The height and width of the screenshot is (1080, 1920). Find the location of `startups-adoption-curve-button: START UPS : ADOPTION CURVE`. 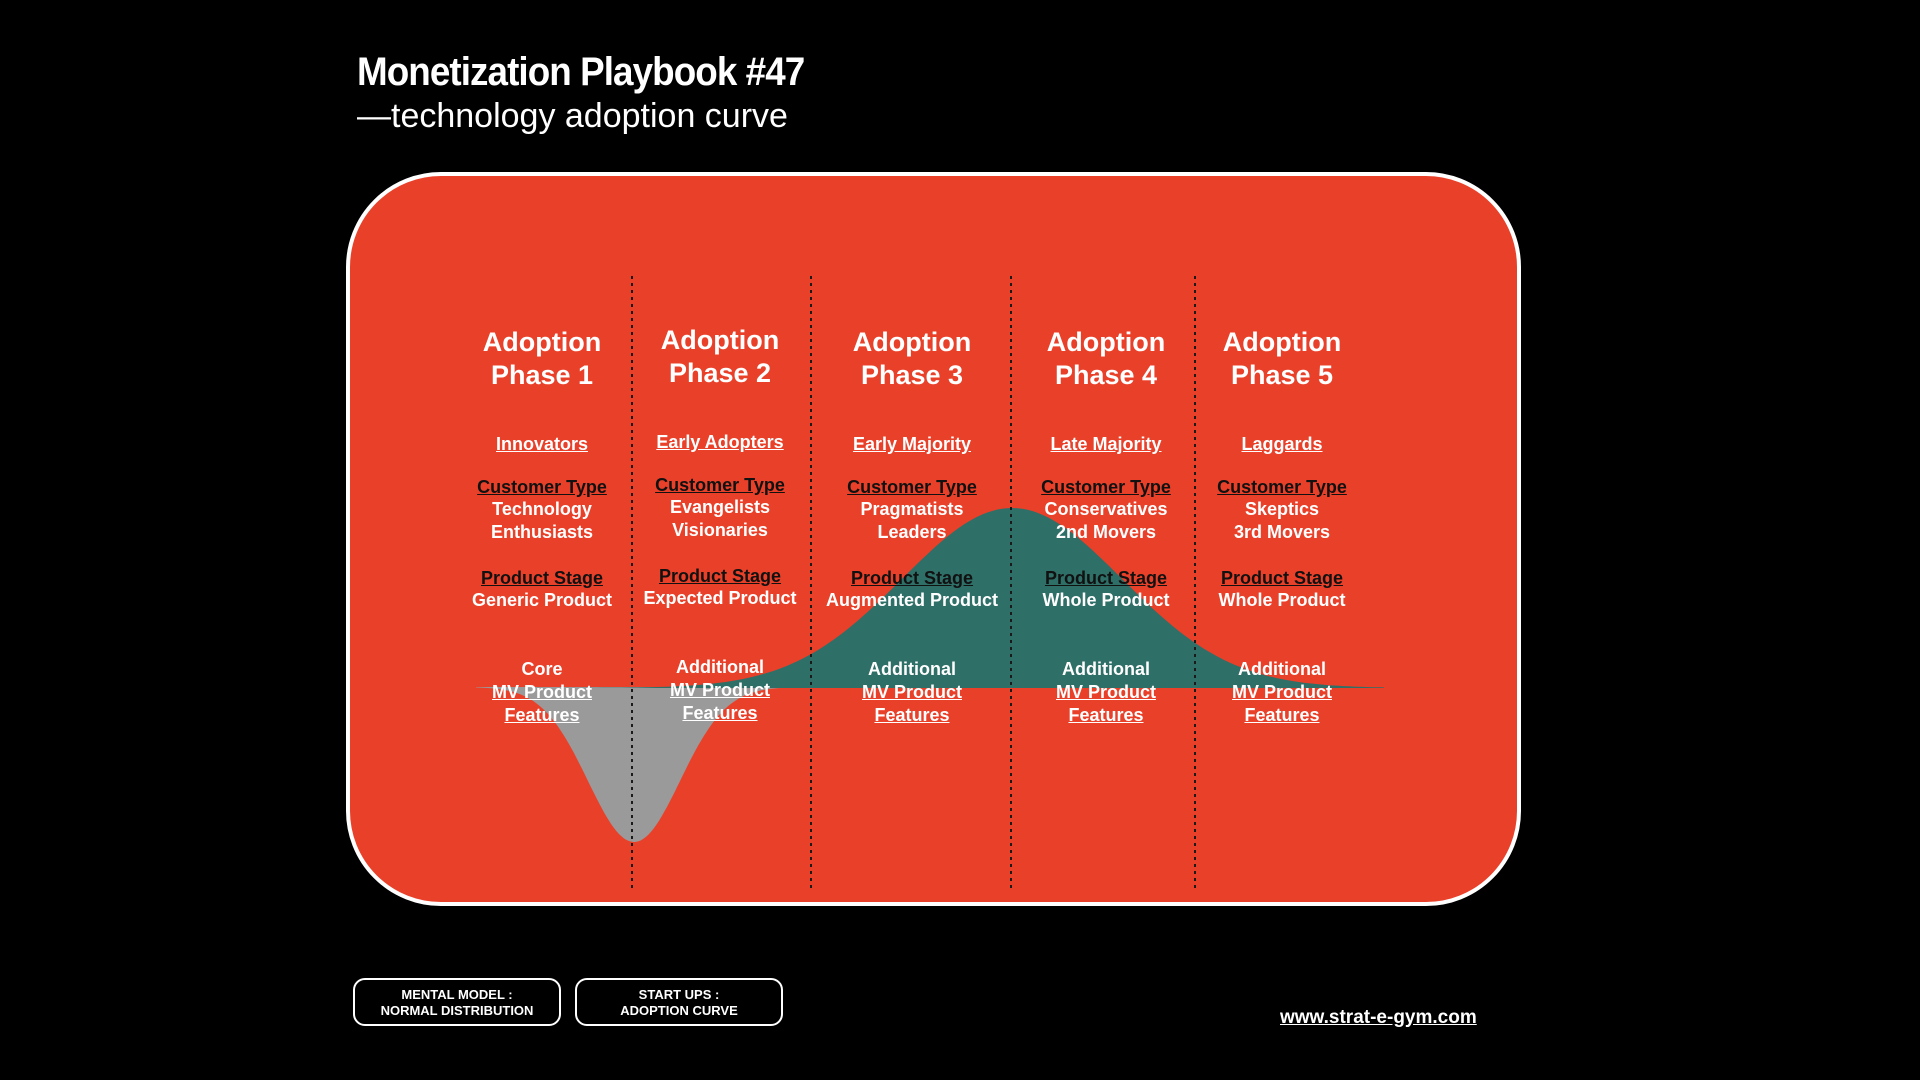

startups-adoption-curve-button: START UPS : ADOPTION CURVE is located at coordinates (679, 1002).